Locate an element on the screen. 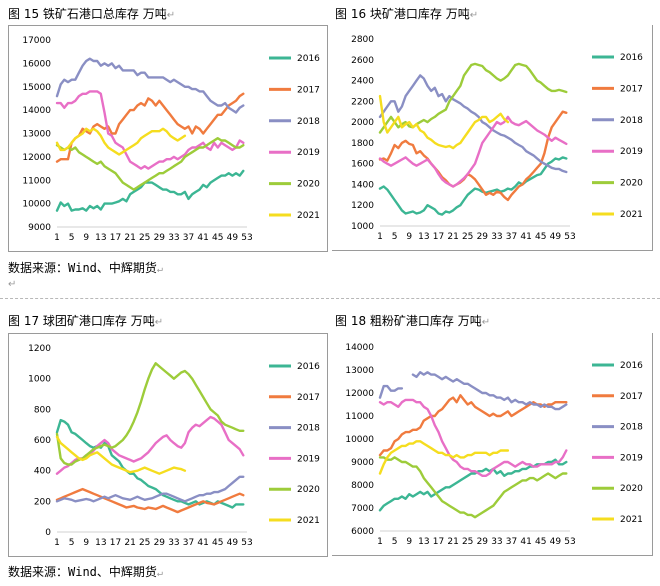  y-tick-label: 2800 is located at coordinates (362, 40).